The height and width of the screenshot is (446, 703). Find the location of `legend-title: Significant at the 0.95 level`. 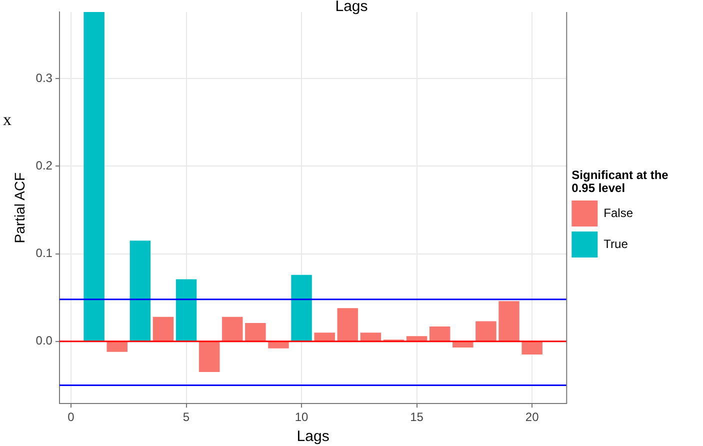

legend-title: Significant at the 0.95 level is located at coordinates (621, 181).